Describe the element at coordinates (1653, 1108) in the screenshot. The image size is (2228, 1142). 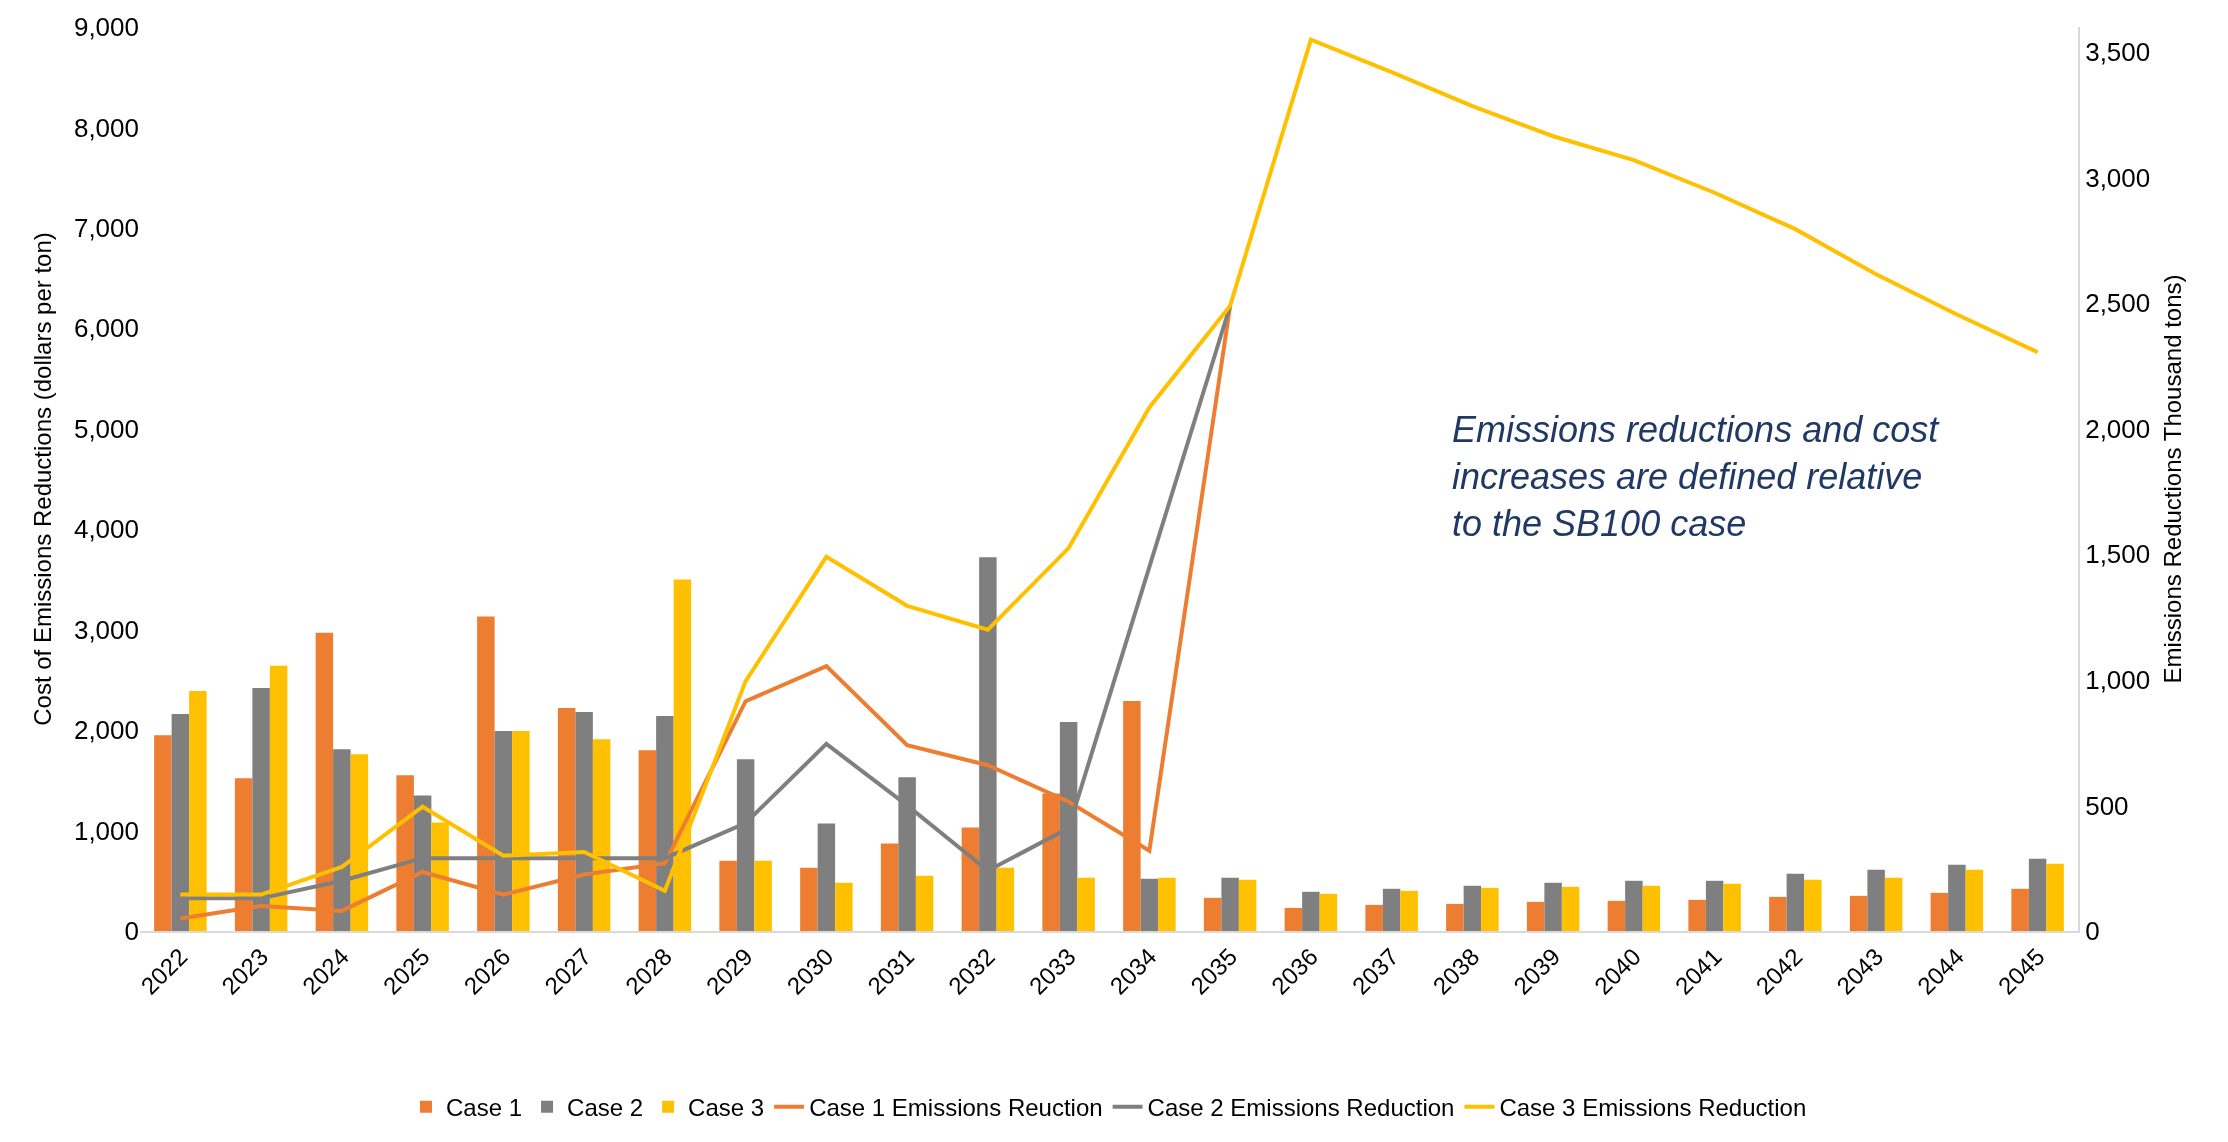
I see `legend-label: Case 3 Emissions Reduction` at that location.